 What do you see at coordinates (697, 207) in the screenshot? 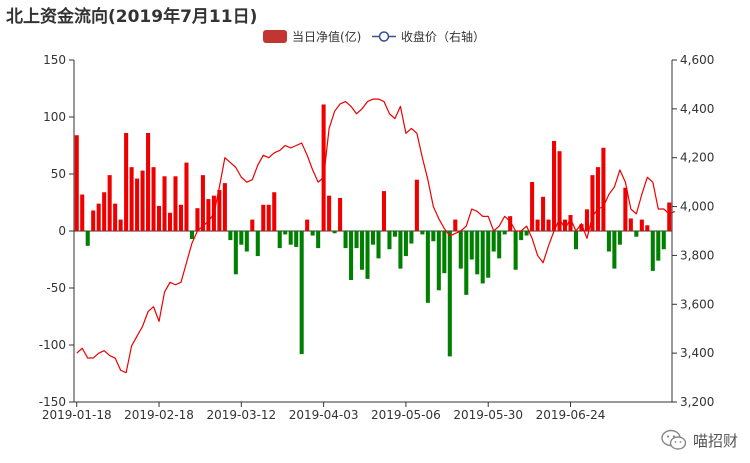
I see `y-right-tick-label: 4,000` at bounding box center [697, 207].